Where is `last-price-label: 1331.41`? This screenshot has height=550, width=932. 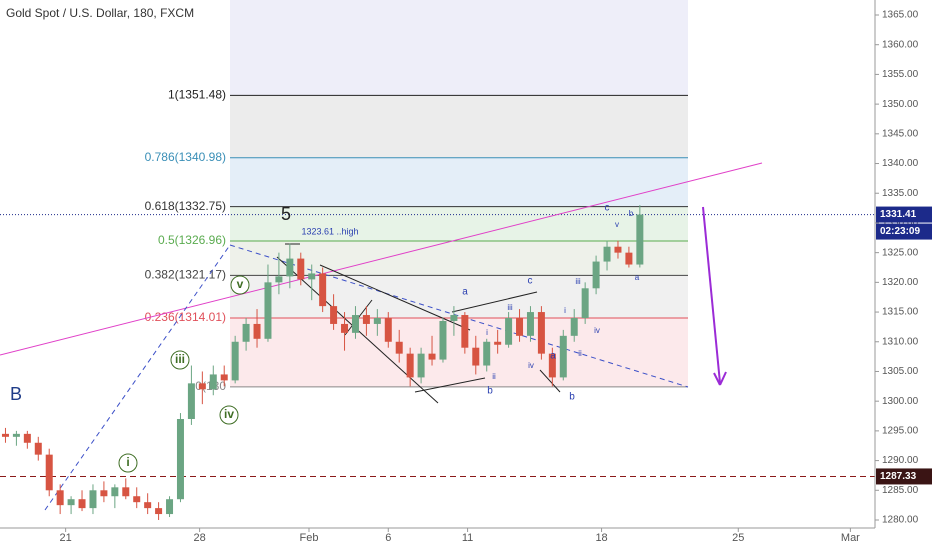
last-price-label: 1331.41 is located at coordinates (898, 214).